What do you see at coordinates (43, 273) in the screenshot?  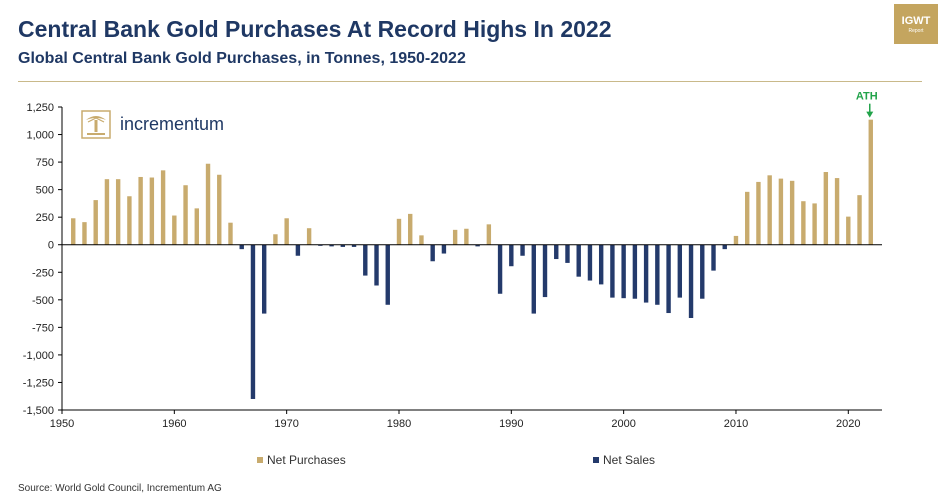 I see `y-tick-label: -250` at bounding box center [43, 273].